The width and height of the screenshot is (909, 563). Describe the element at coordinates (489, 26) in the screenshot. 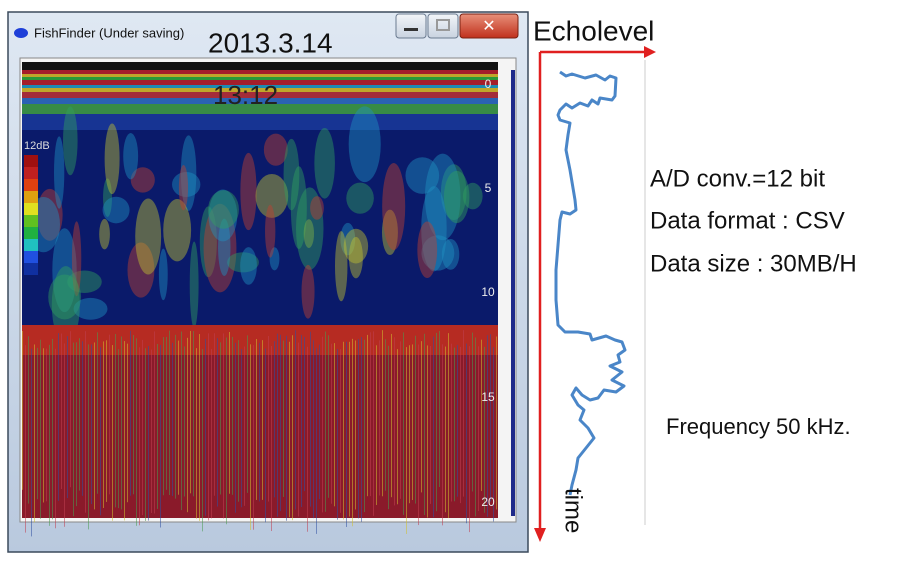

I see `close-button` at that location.